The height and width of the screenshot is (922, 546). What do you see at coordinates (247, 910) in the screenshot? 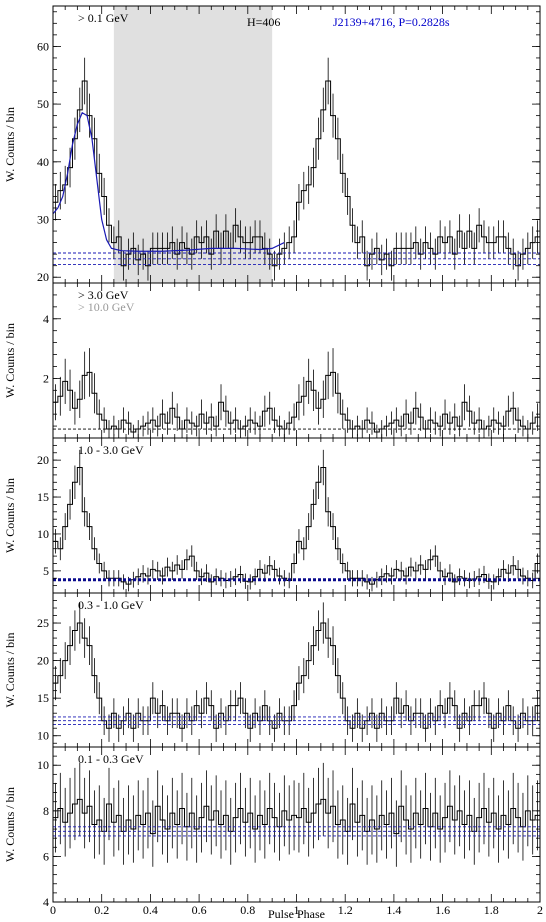
I see `x-tick-label: 0.8` at bounding box center [247, 910].